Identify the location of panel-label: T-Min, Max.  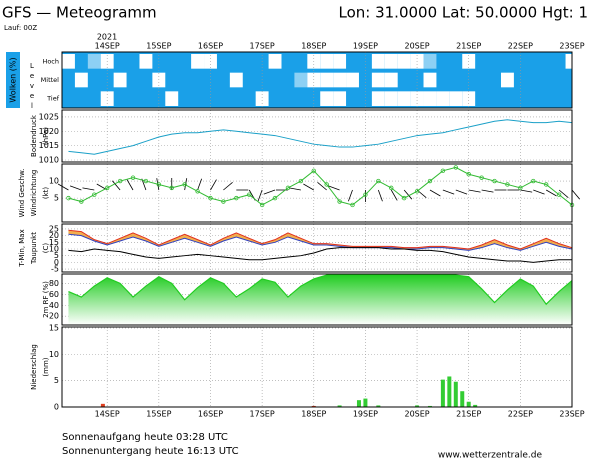
(22, 248).